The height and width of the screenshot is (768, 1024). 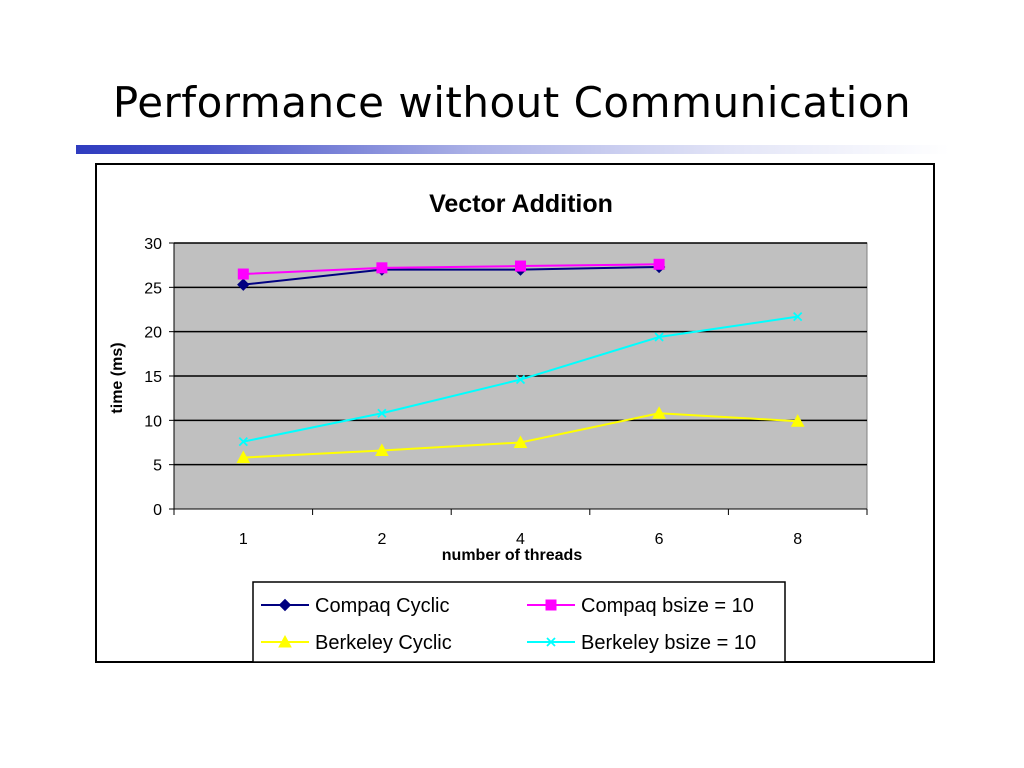 What do you see at coordinates (157, 466) in the screenshot?
I see `y-tick-label: 5` at bounding box center [157, 466].